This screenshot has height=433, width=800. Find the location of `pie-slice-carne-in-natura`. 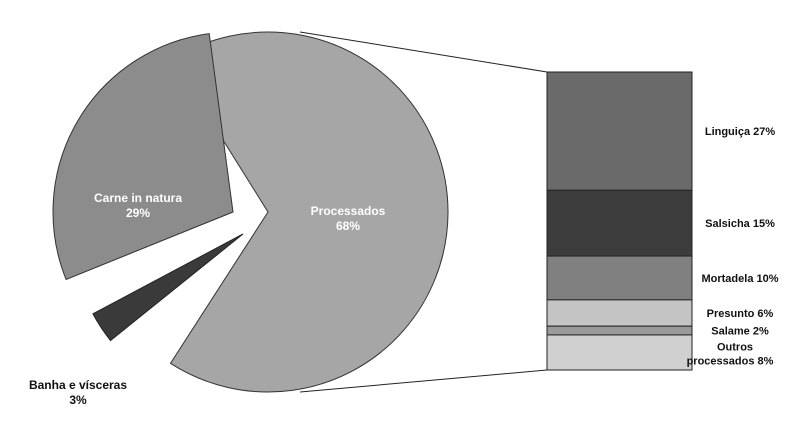

pie-slice-carne-in-natura is located at coordinates (143, 157).